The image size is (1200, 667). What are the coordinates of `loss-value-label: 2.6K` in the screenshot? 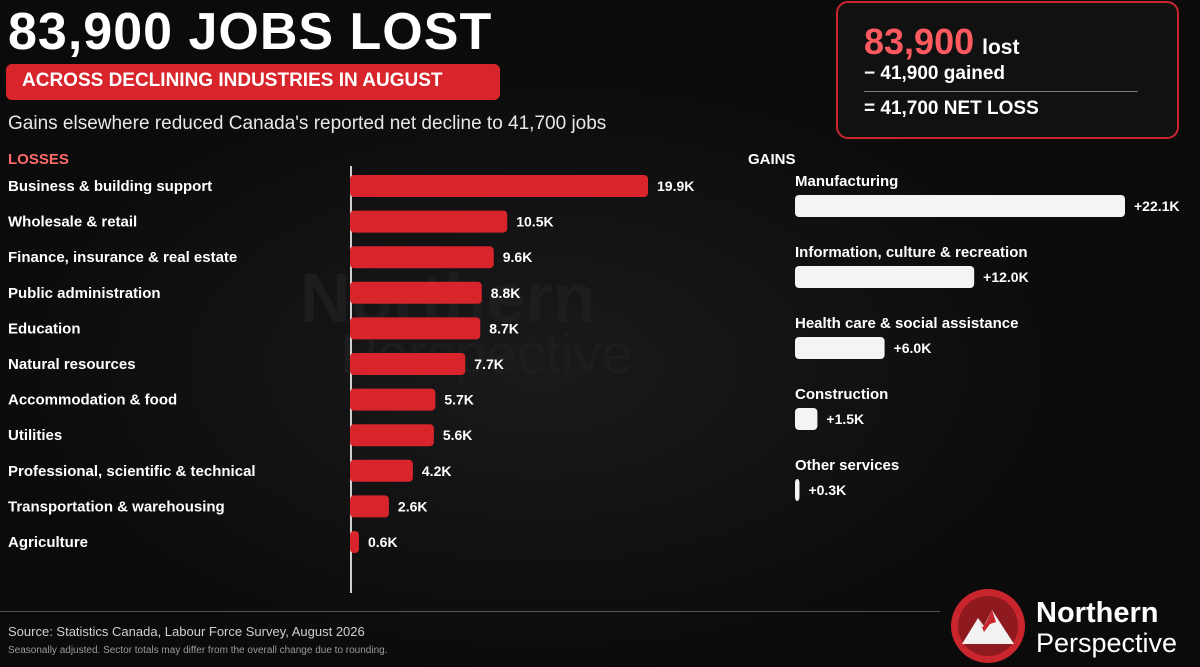 It's located at (413, 506).